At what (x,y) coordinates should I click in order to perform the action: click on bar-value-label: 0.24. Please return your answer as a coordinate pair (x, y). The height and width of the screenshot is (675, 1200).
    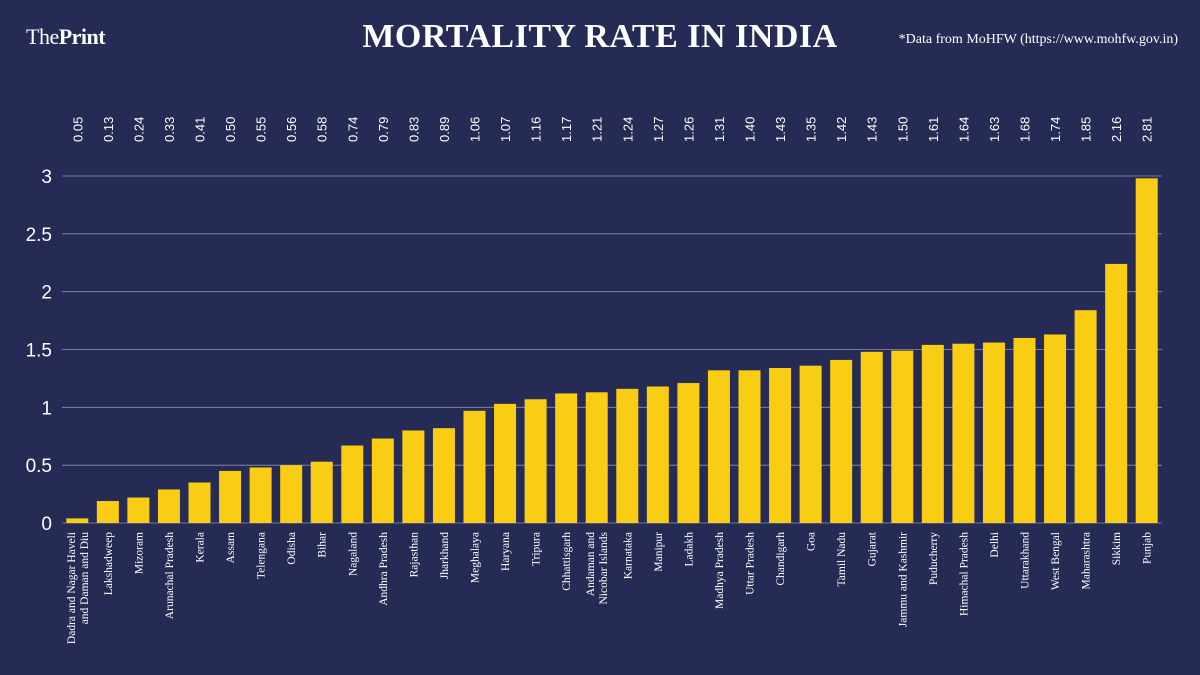
    Looking at the image, I should click on (138, 129).